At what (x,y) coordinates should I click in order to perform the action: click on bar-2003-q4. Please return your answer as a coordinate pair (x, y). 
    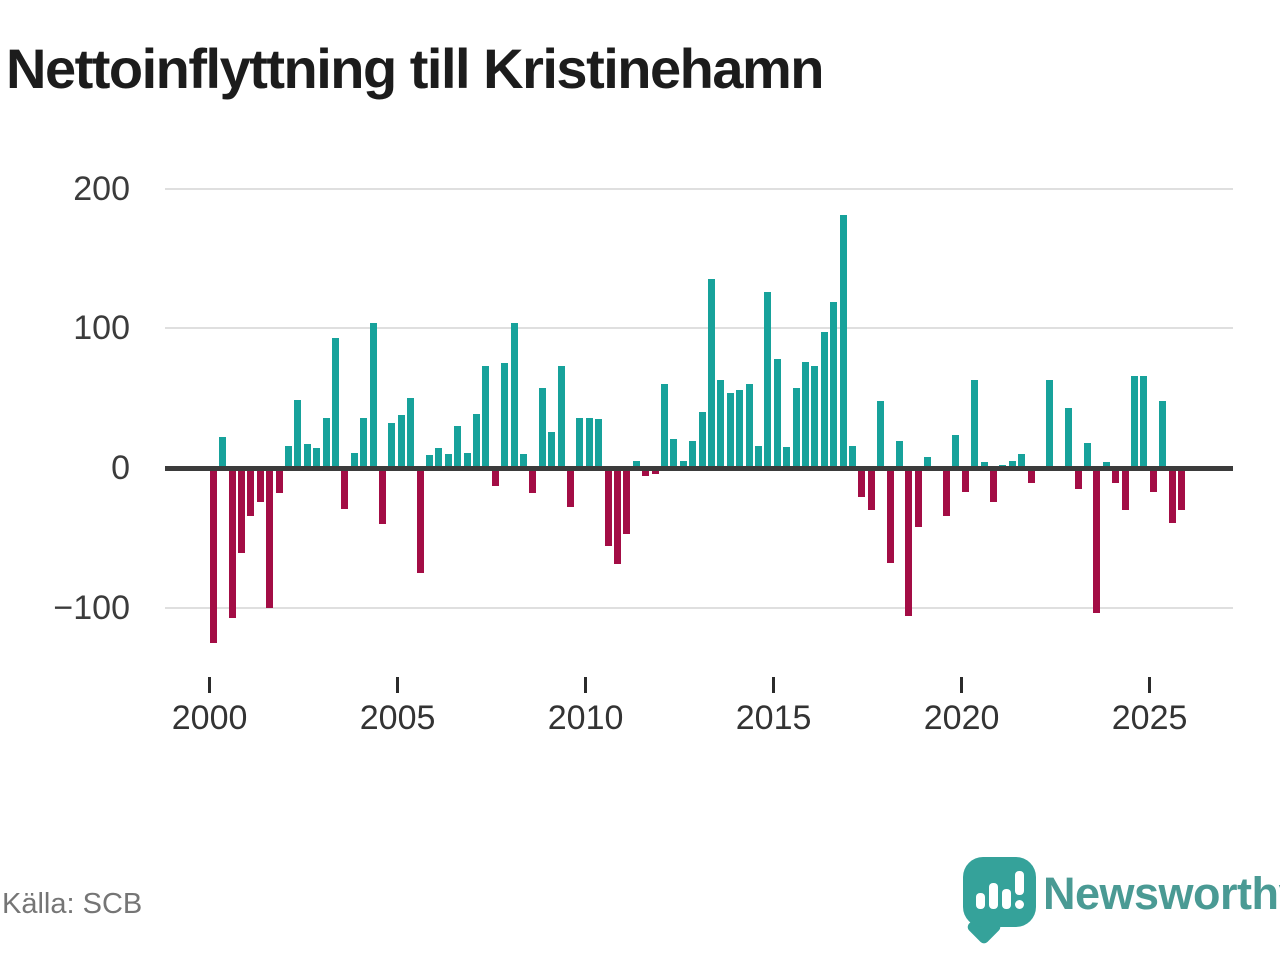
    Looking at the image, I should click on (354, 460).